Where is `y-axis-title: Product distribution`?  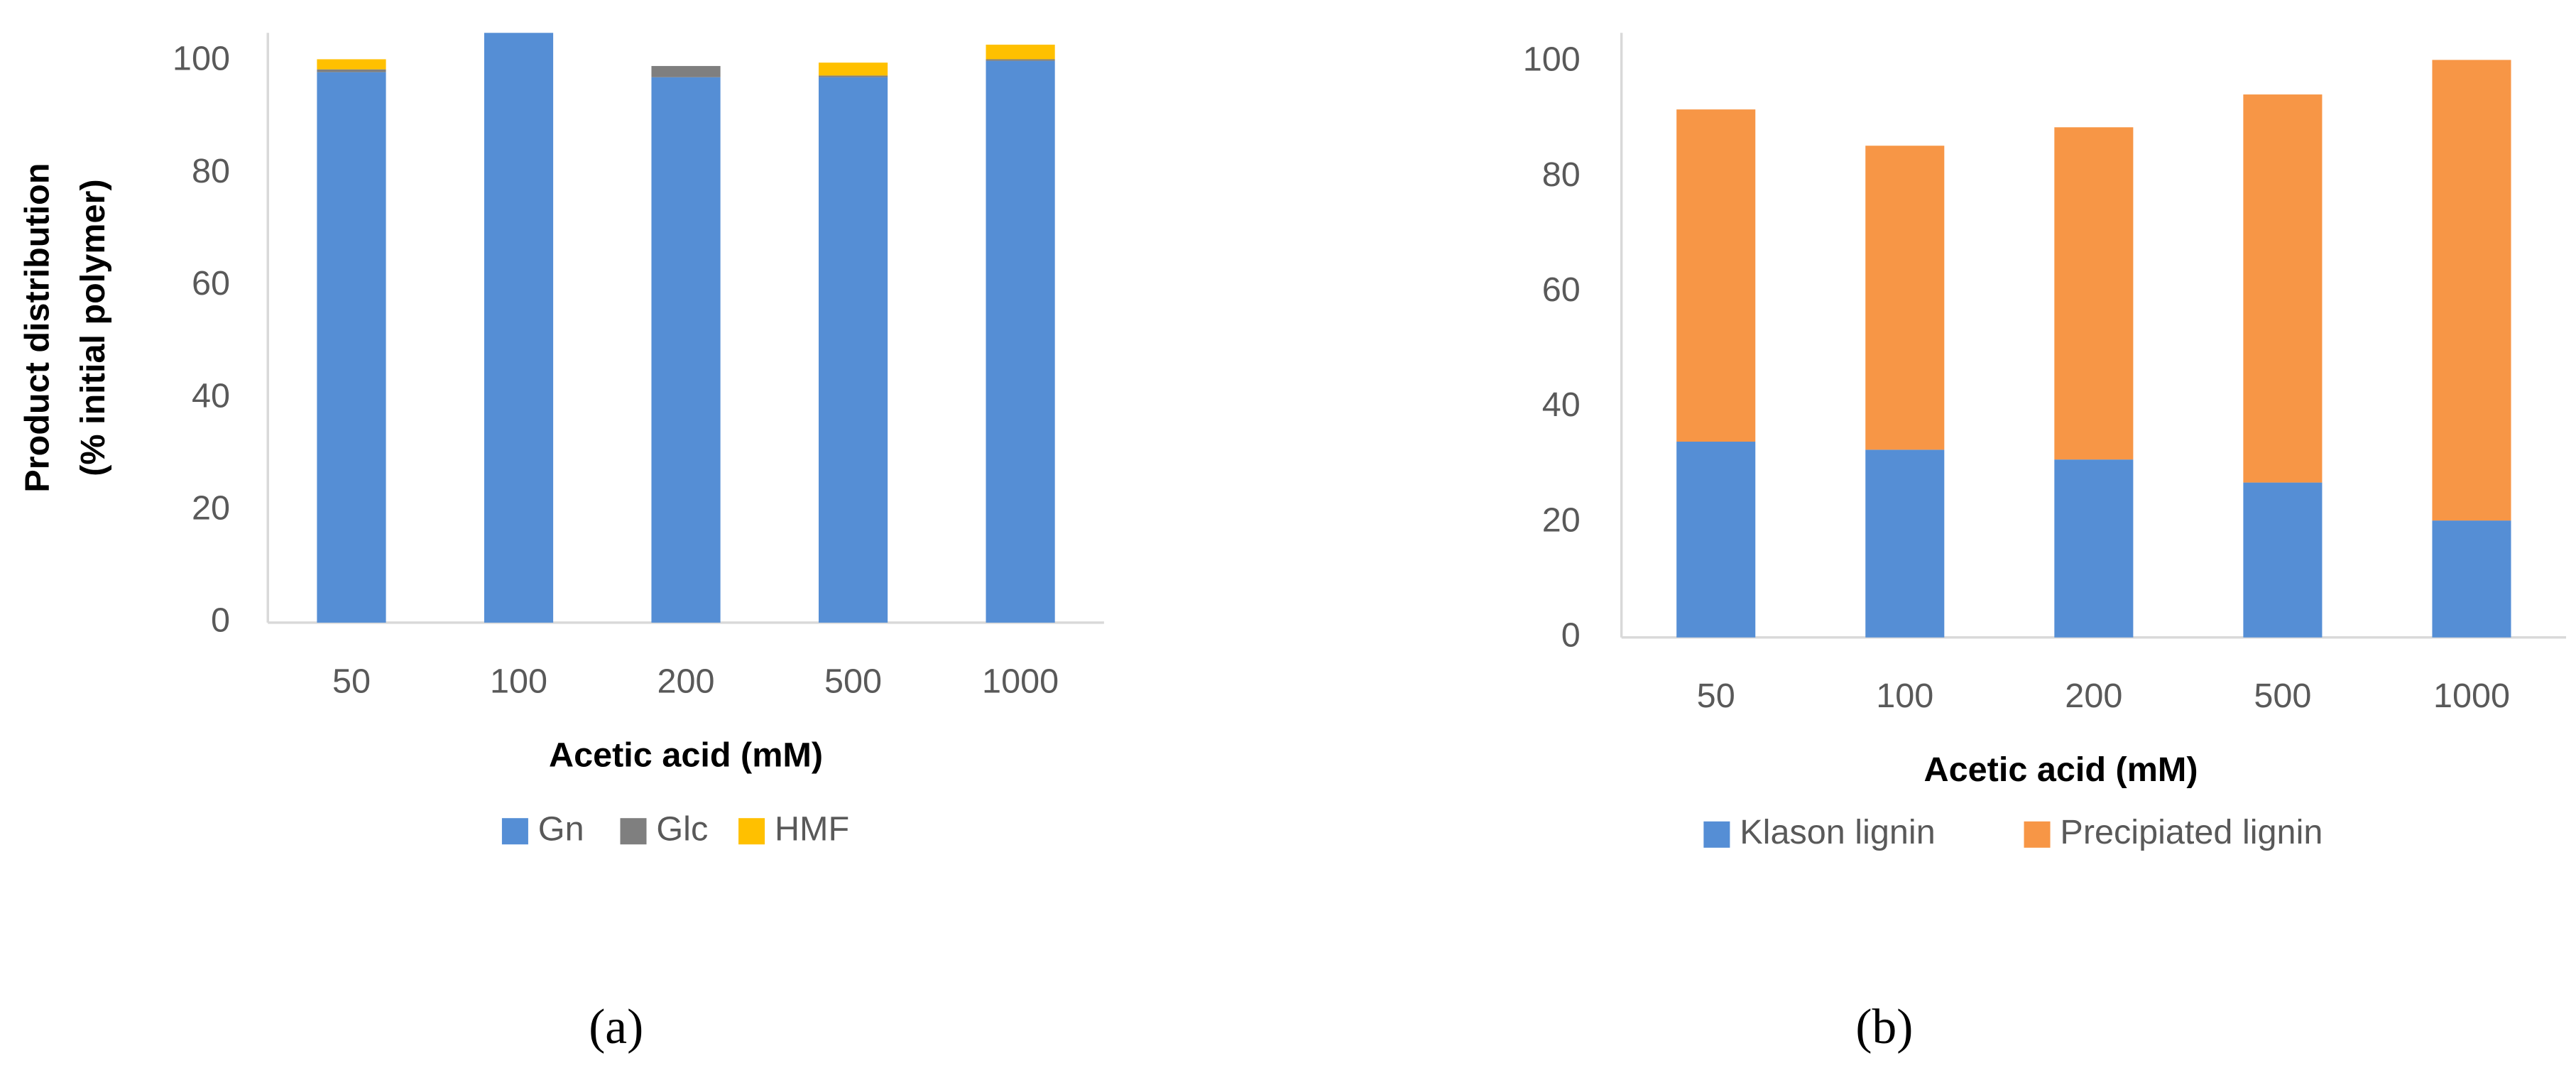 y-axis-title: Product distribution is located at coordinates (37, 327).